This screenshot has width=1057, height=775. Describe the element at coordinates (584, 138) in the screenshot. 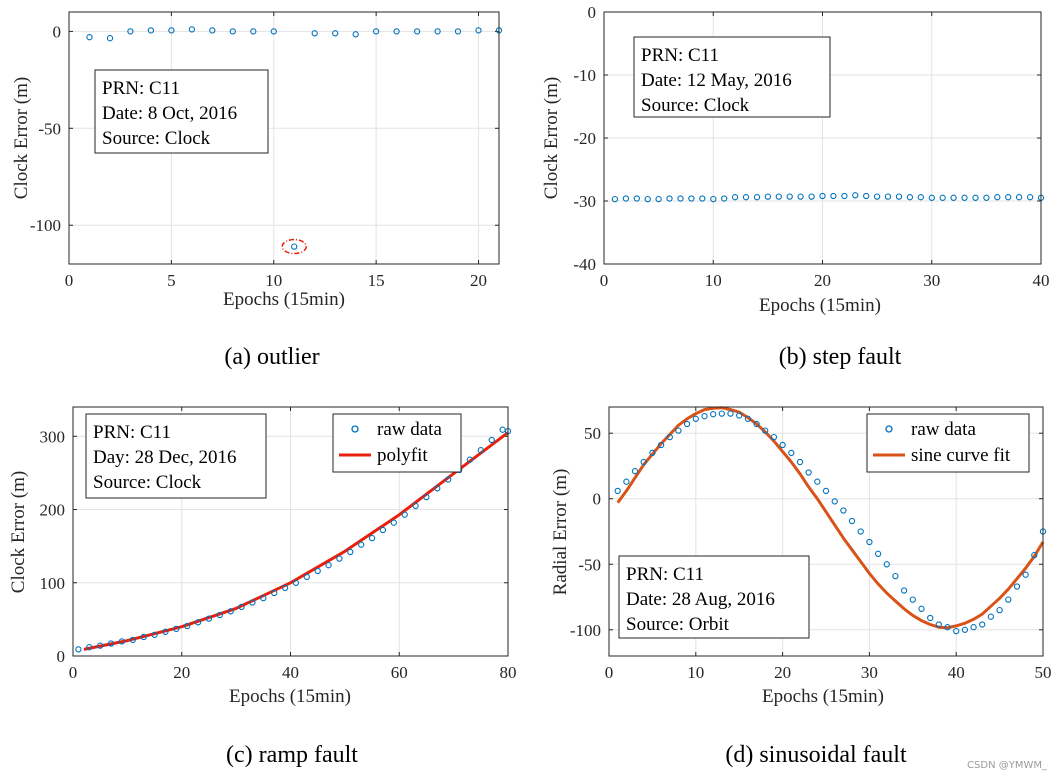

I see `y-tick-label: -20` at that location.